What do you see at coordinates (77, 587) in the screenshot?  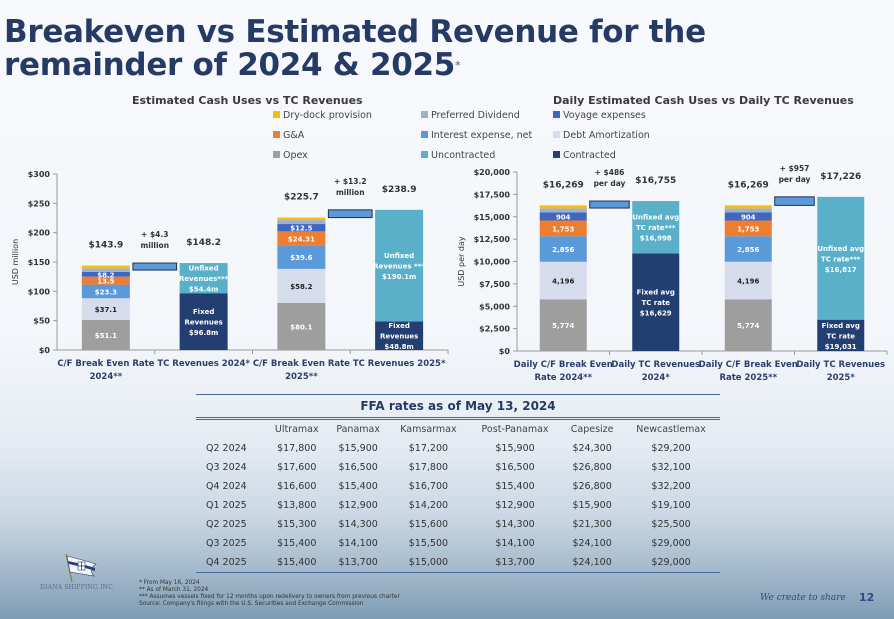 I see `company-name: DIANA SHIPPING INC.` at bounding box center [77, 587].